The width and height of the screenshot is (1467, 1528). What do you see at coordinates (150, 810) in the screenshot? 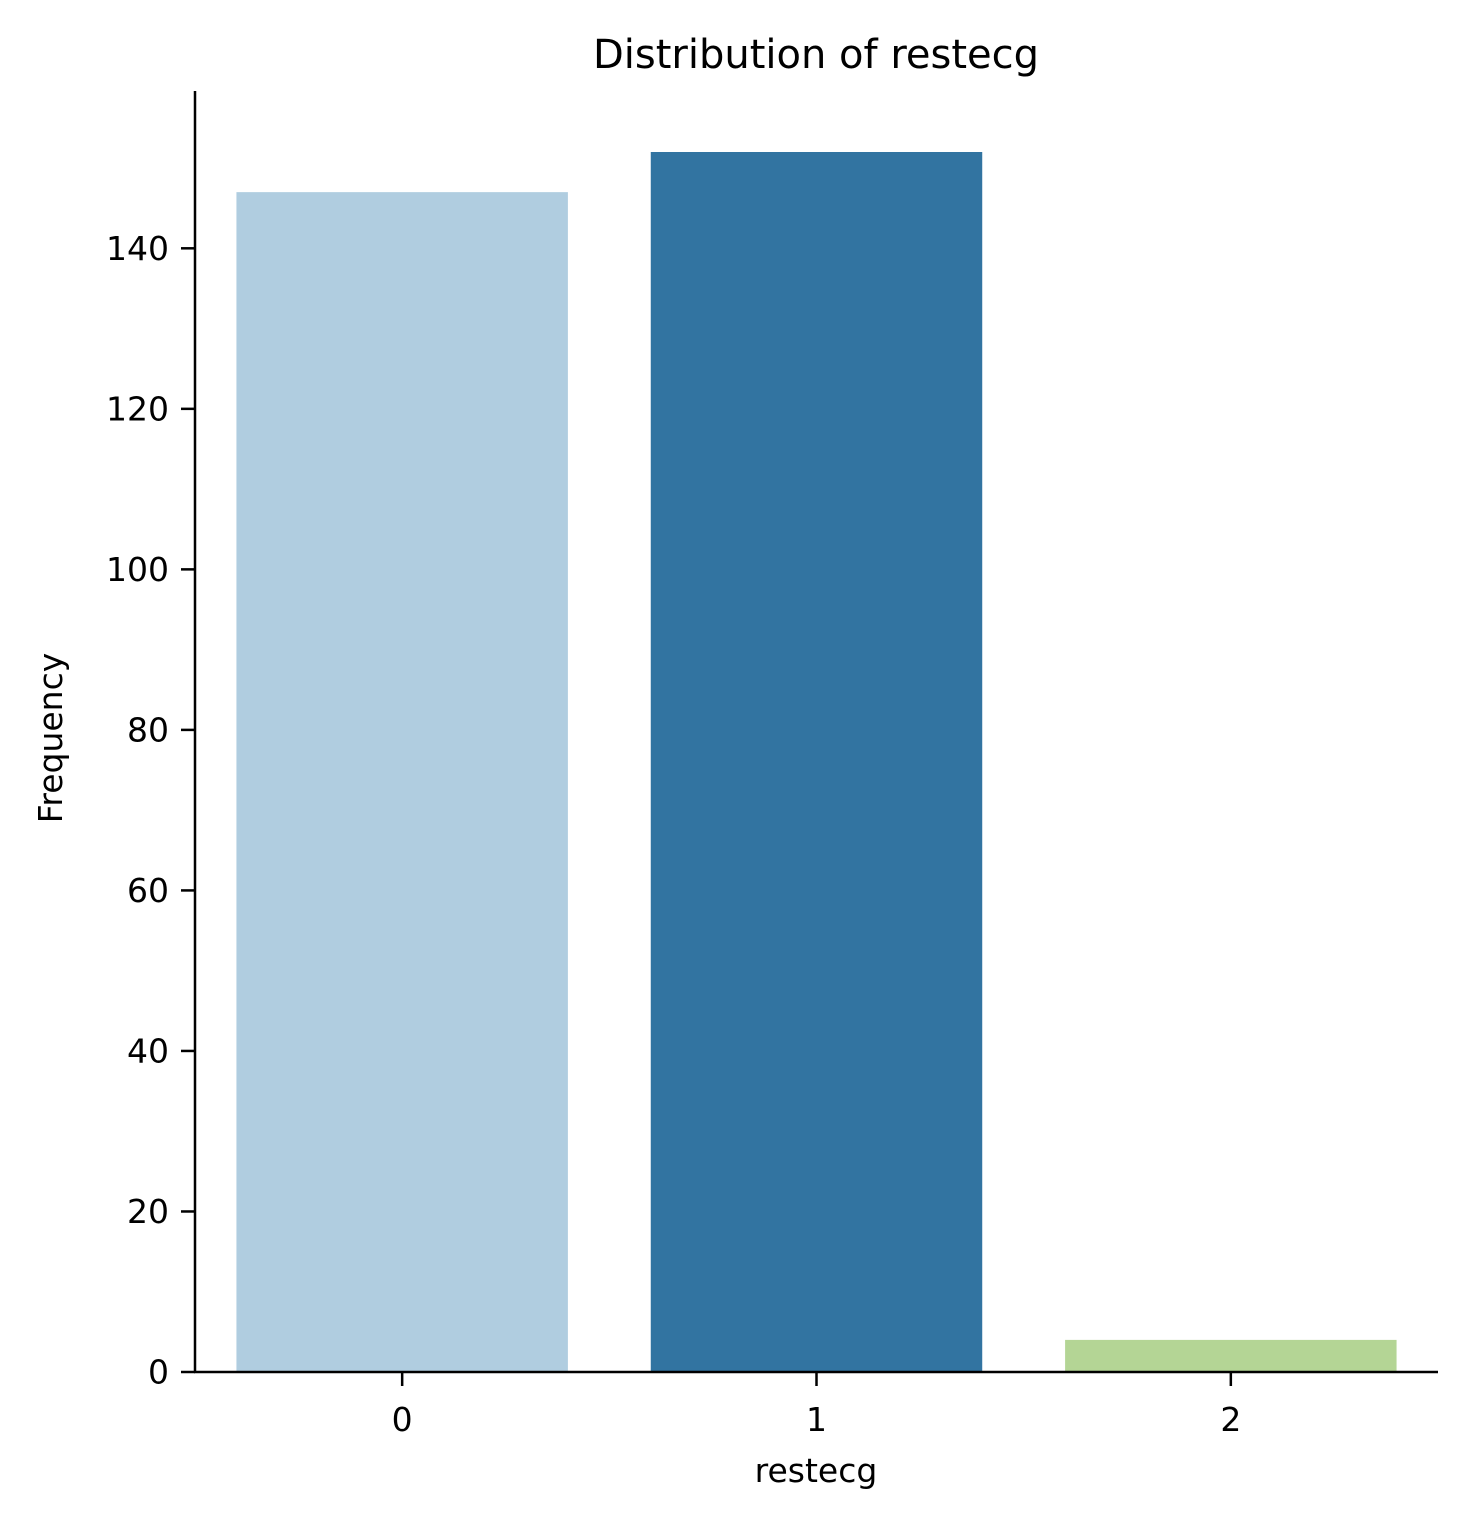
I see `y-ticks-group: 0 20 40 60 80 100 120 140` at bounding box center [150, 810].